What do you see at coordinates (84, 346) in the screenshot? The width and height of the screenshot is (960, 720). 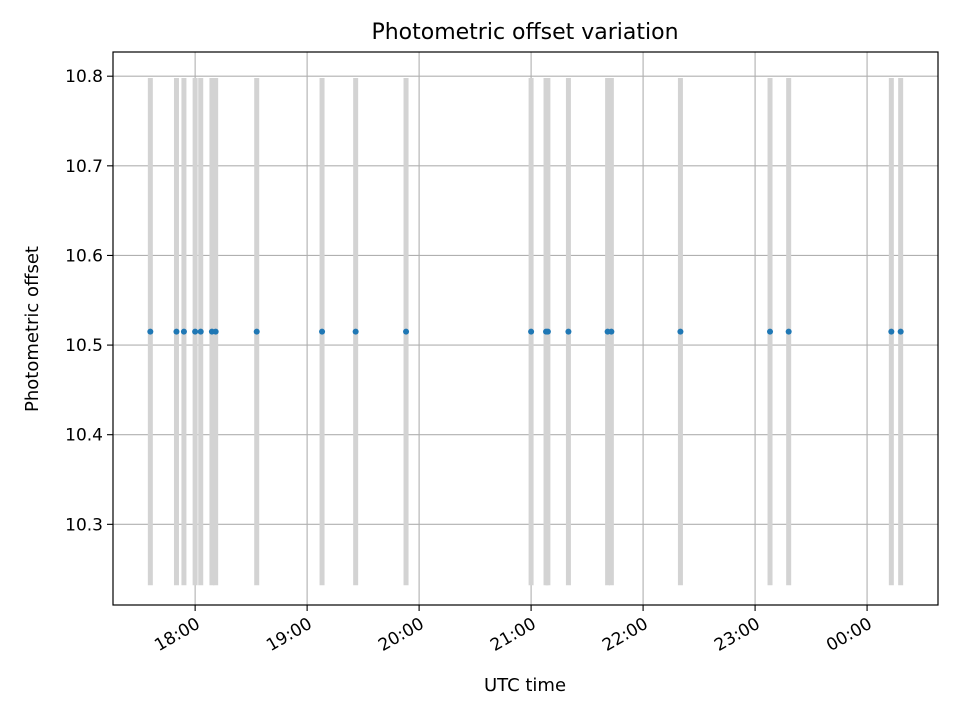 I see `y-tick-label: 10.5` at bounding box center [84, 346].